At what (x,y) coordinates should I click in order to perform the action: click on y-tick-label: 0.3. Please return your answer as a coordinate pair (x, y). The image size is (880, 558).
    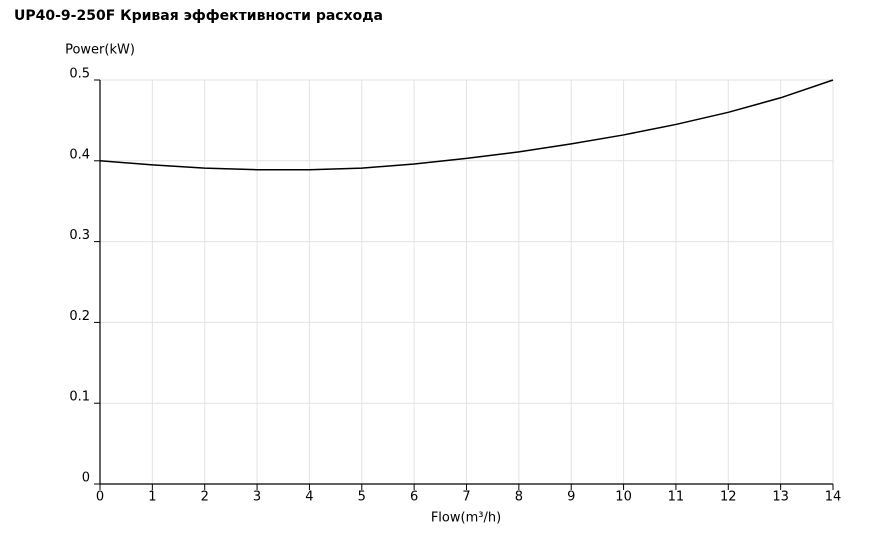
    Looking at the image, I should click on (79, 235).